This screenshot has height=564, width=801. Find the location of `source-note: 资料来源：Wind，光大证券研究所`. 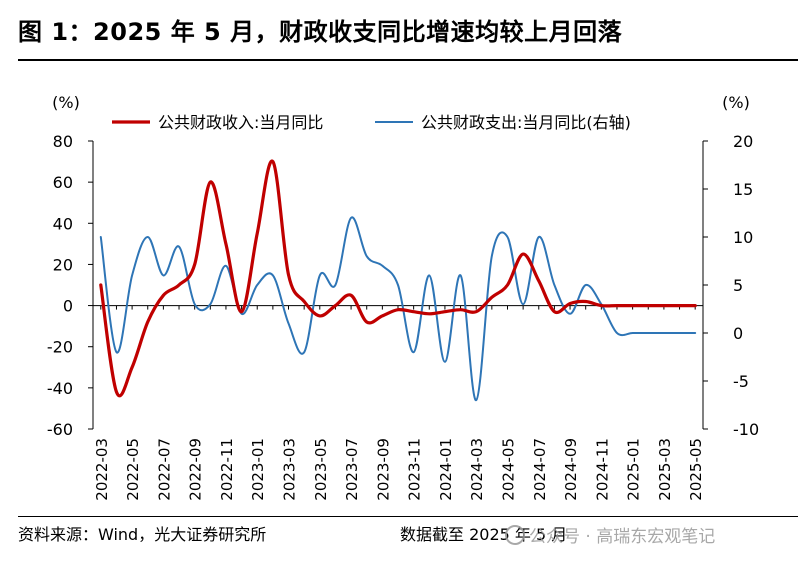

source-note: 资料来源：Wind，光大证券研究所 is located at coordinates (142, 534).